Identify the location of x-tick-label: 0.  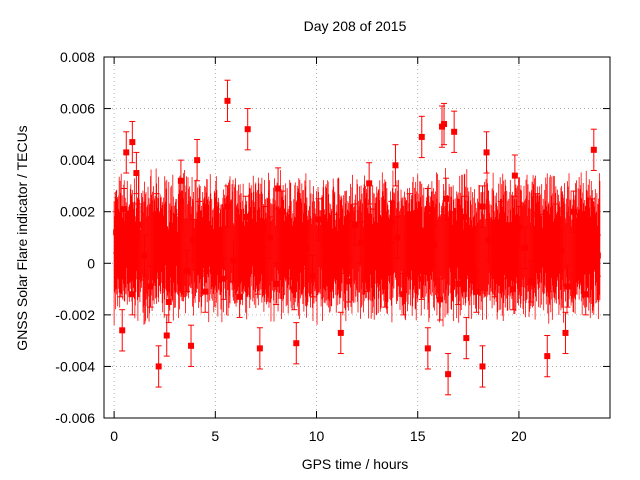
(114, 436).